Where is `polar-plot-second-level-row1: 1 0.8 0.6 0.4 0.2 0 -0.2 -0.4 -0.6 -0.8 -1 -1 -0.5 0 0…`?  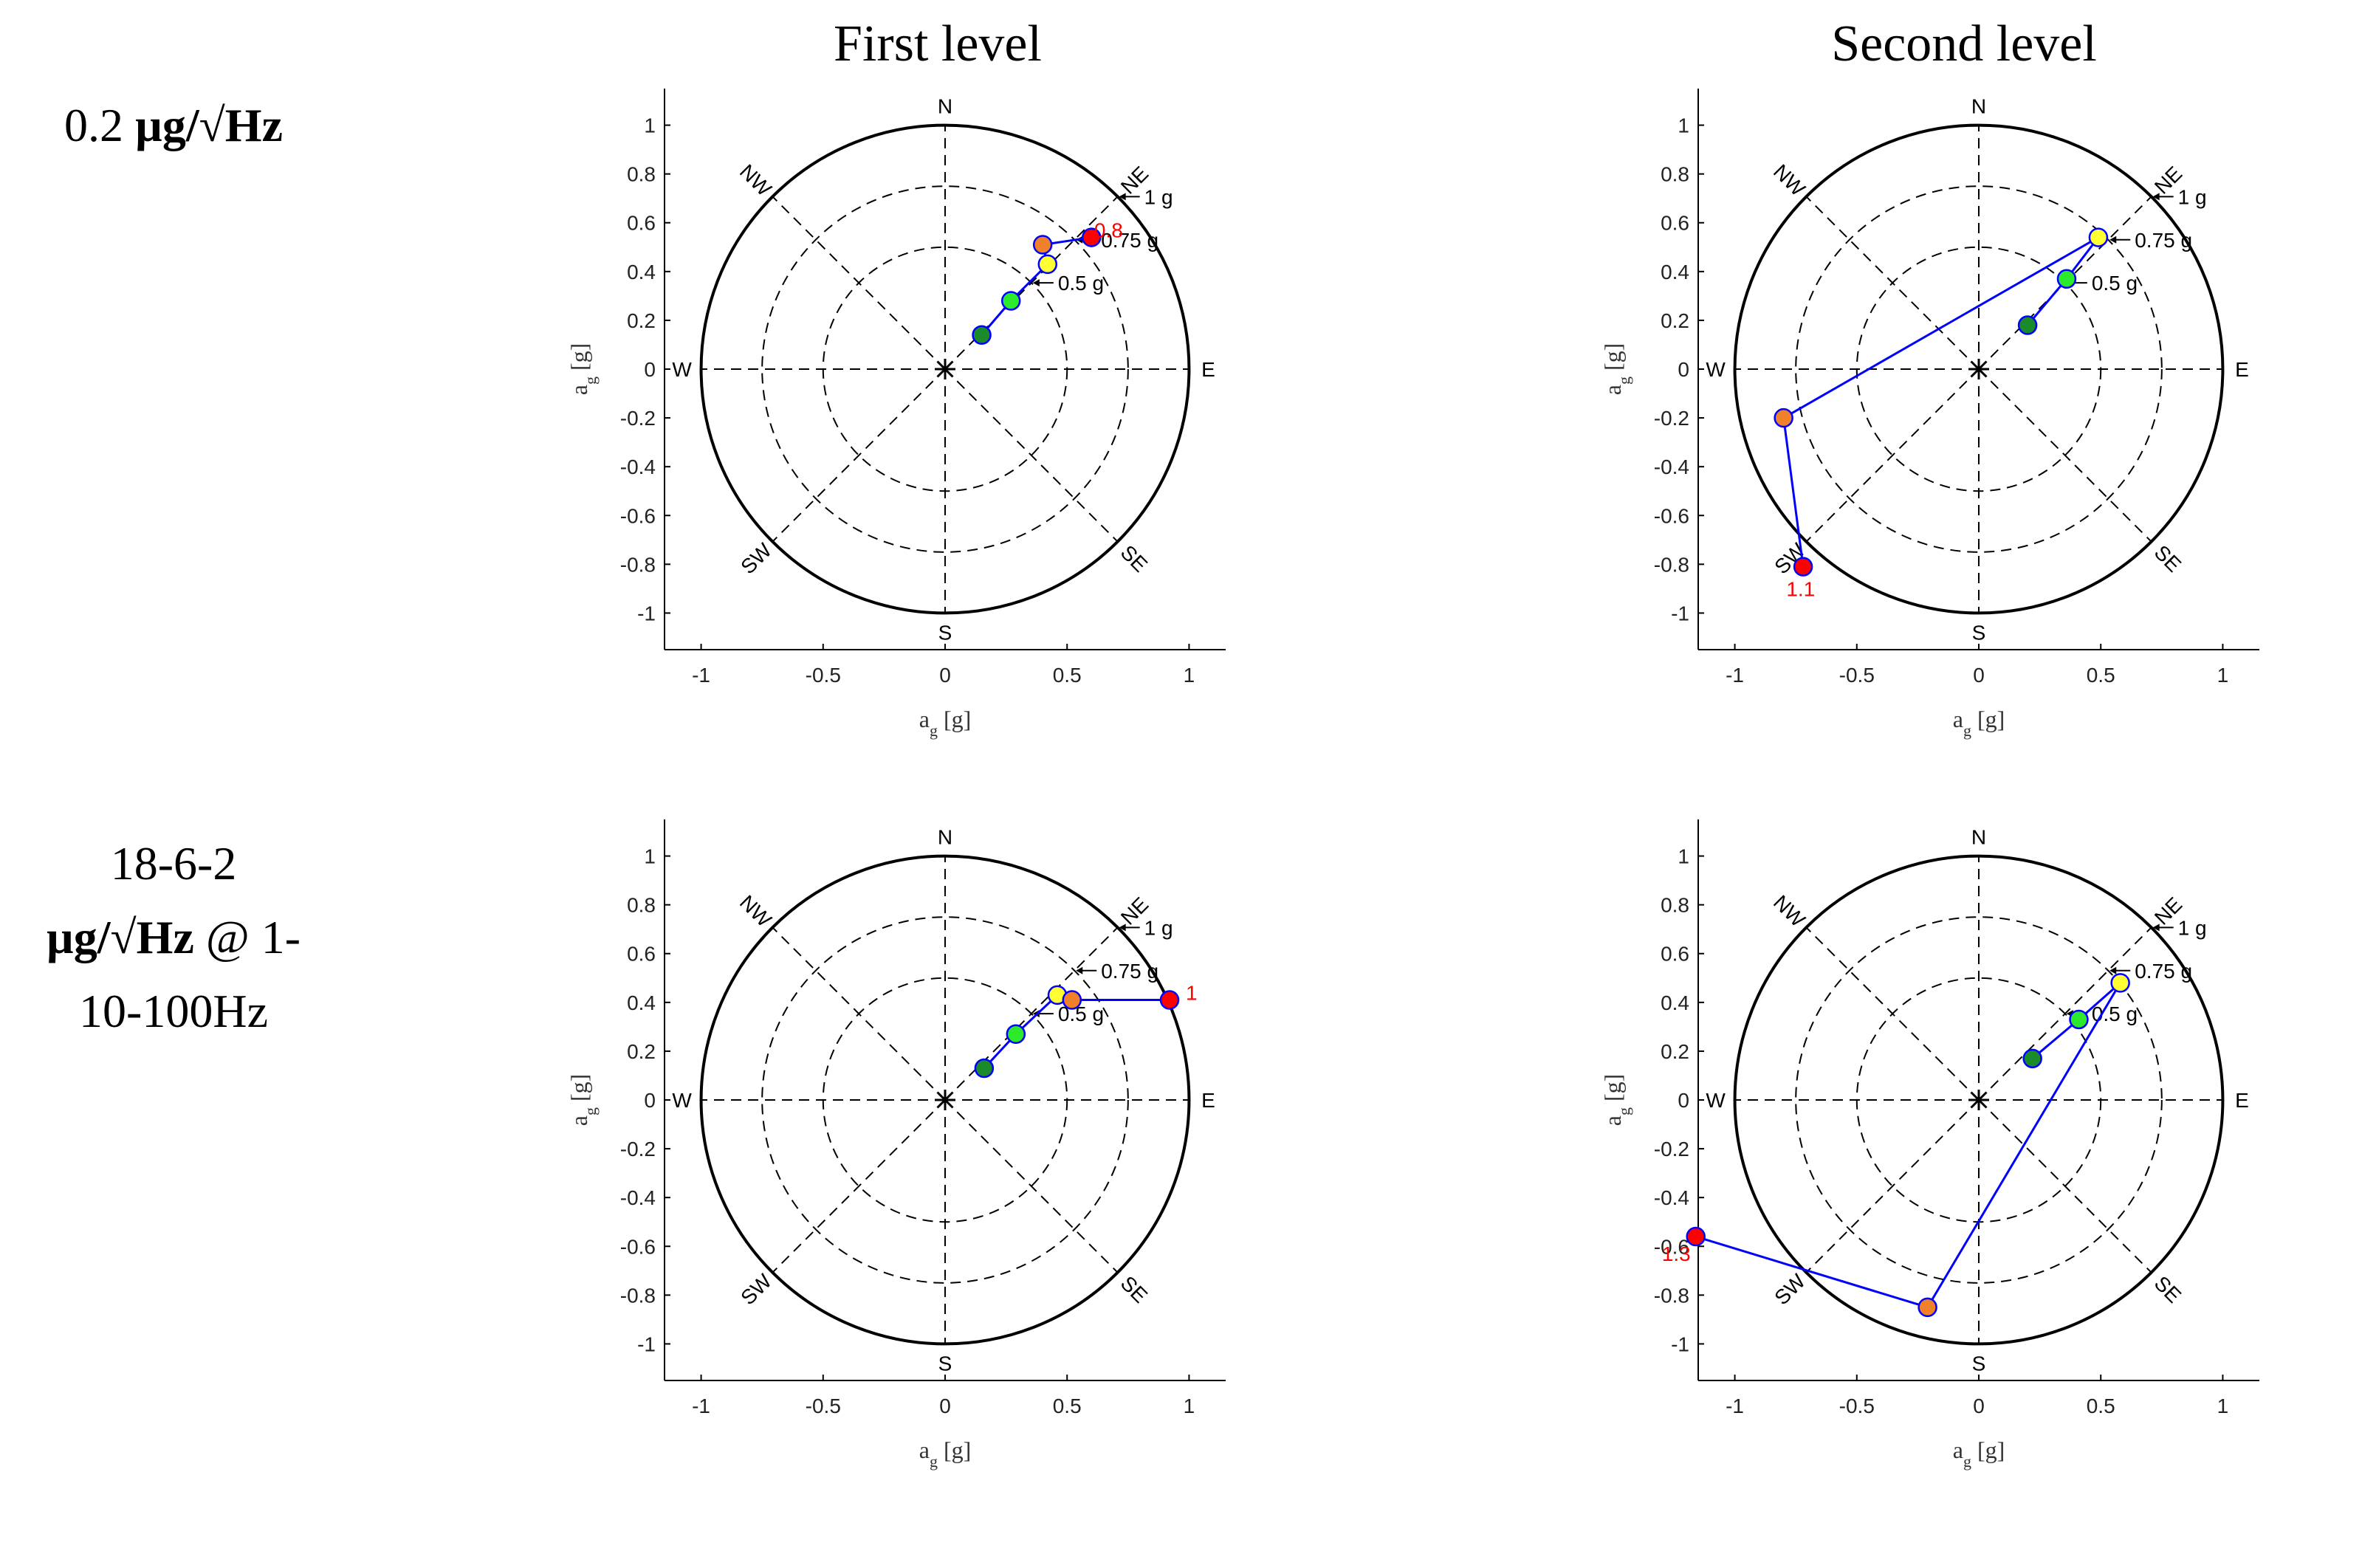
polar-plot-second-level-row1: 1 0.8 0.6 0.4 0.2 0 -0.2 -0.4 -0.6 -0.8 -1 -1 -0.5 0 0… is located at coordinates (1929, 414).